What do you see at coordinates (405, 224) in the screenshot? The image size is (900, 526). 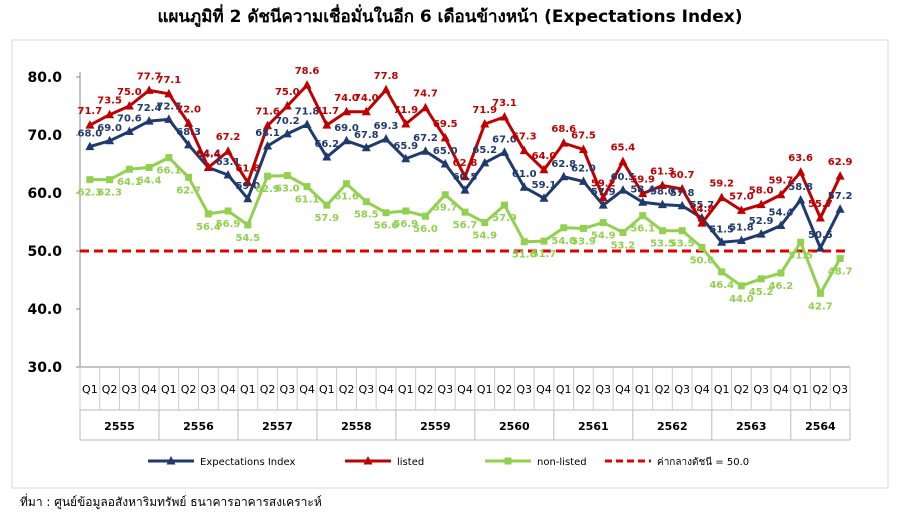 I see `data-label: 56.9` at bounding box center [405, 224].